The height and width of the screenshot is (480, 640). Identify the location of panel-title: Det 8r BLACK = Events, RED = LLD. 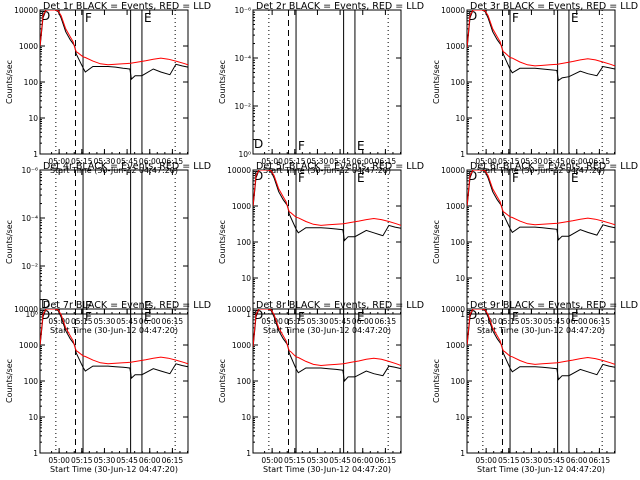
(340, 305).